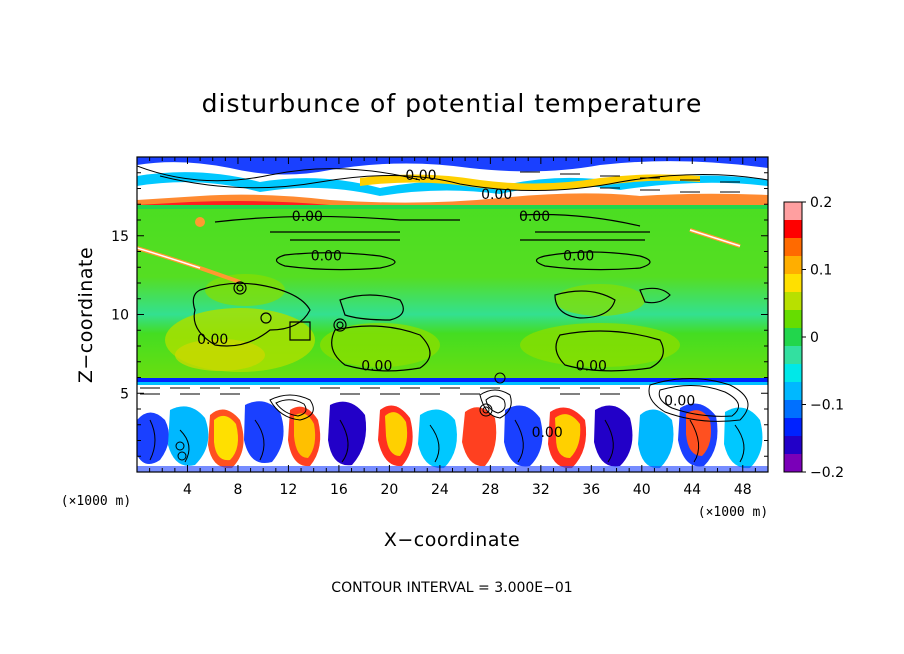  What do you see at coordinates (490, 490) in the screenshot?
I see `x-tick-label: 28` at bounding box center [490, 490].